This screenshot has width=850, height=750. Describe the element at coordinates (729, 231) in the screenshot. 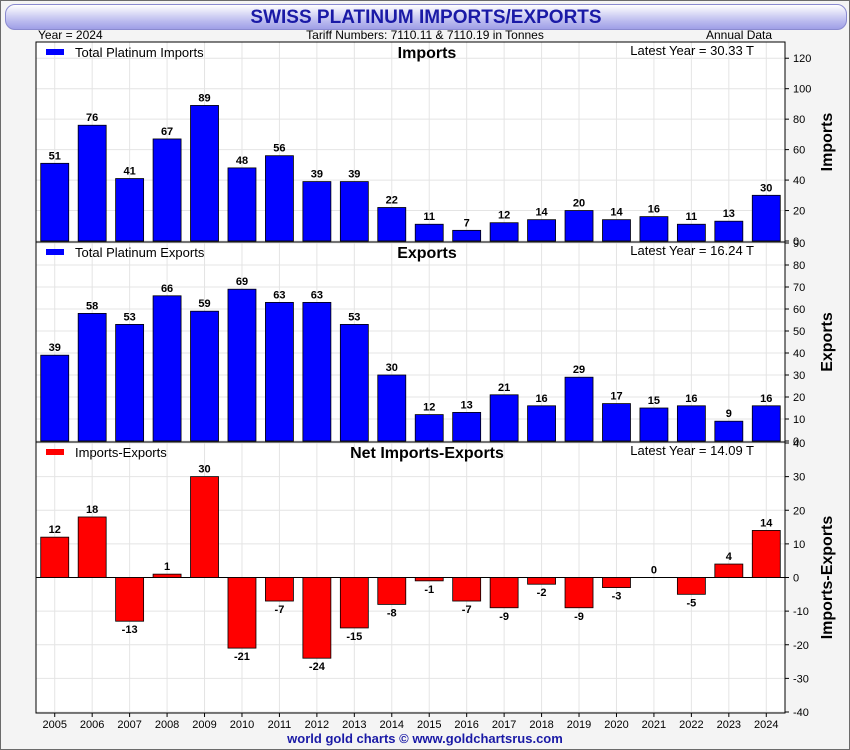

I see `imports-bar-2023` at that location.